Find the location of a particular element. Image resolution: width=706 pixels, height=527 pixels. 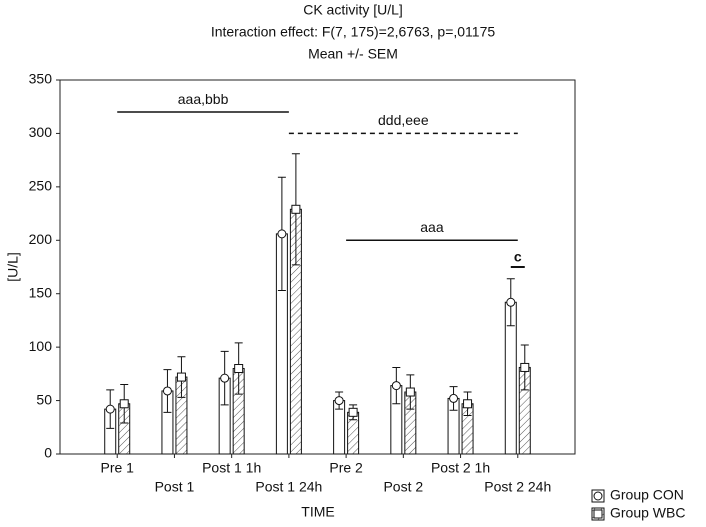

x-tick-label: Pre 2 is located at coordinates (346, 468).